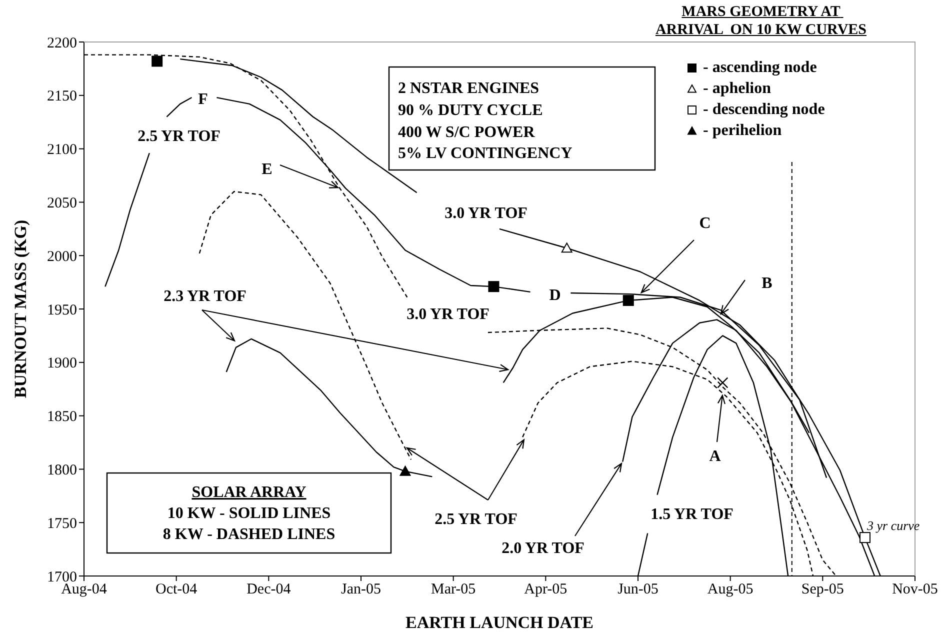 The height and width of the screenshot is (638, 945). I want to click on y-tick-label: 2000, so click(62, 256).